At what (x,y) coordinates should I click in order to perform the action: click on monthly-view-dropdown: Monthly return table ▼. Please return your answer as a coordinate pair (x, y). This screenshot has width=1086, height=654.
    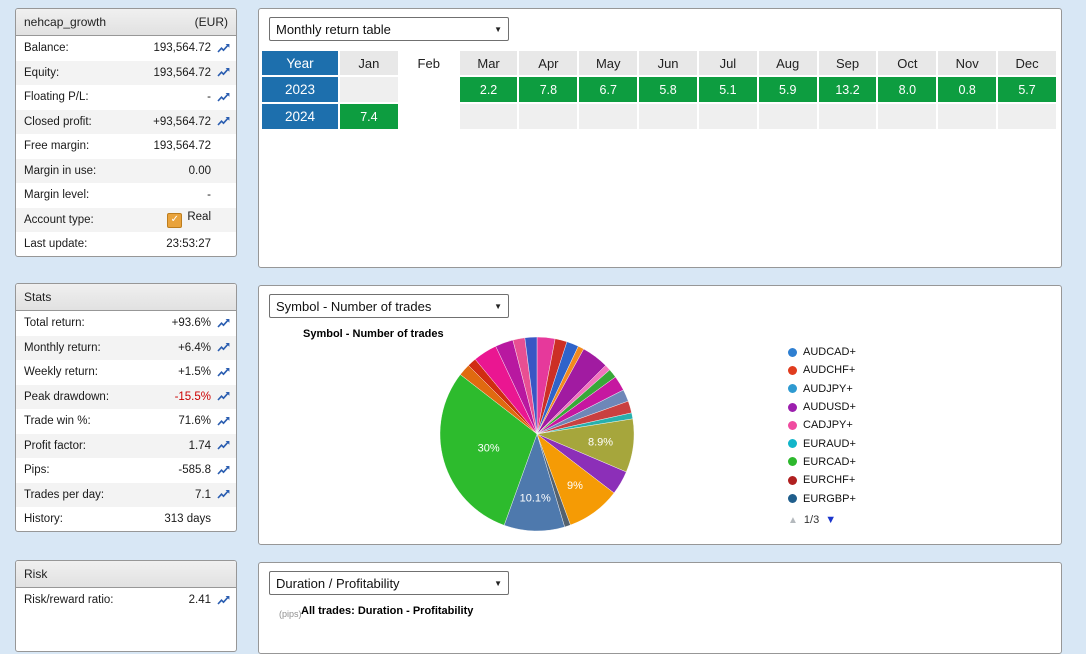
    Looking at the image, I should click on (389, 29).